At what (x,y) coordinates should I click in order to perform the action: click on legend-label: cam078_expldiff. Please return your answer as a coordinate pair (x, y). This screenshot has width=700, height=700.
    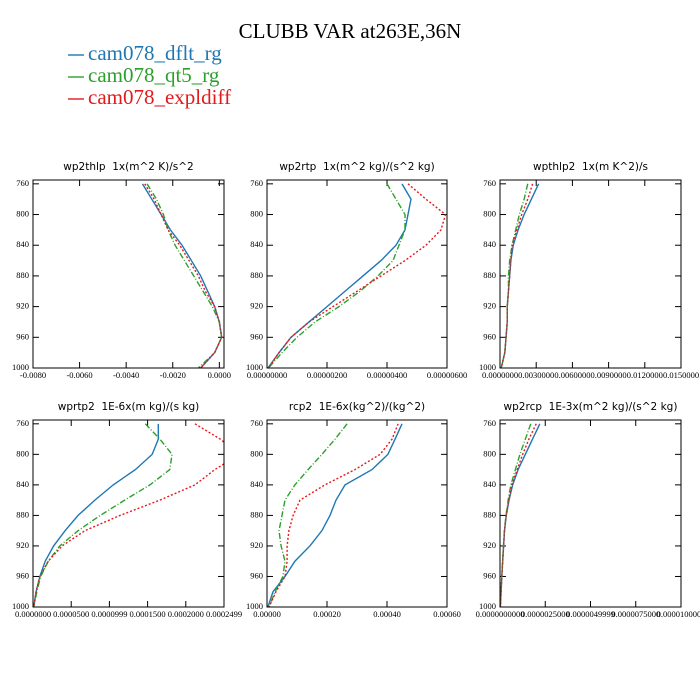
    Looking at the image, I should click on (159, 97).